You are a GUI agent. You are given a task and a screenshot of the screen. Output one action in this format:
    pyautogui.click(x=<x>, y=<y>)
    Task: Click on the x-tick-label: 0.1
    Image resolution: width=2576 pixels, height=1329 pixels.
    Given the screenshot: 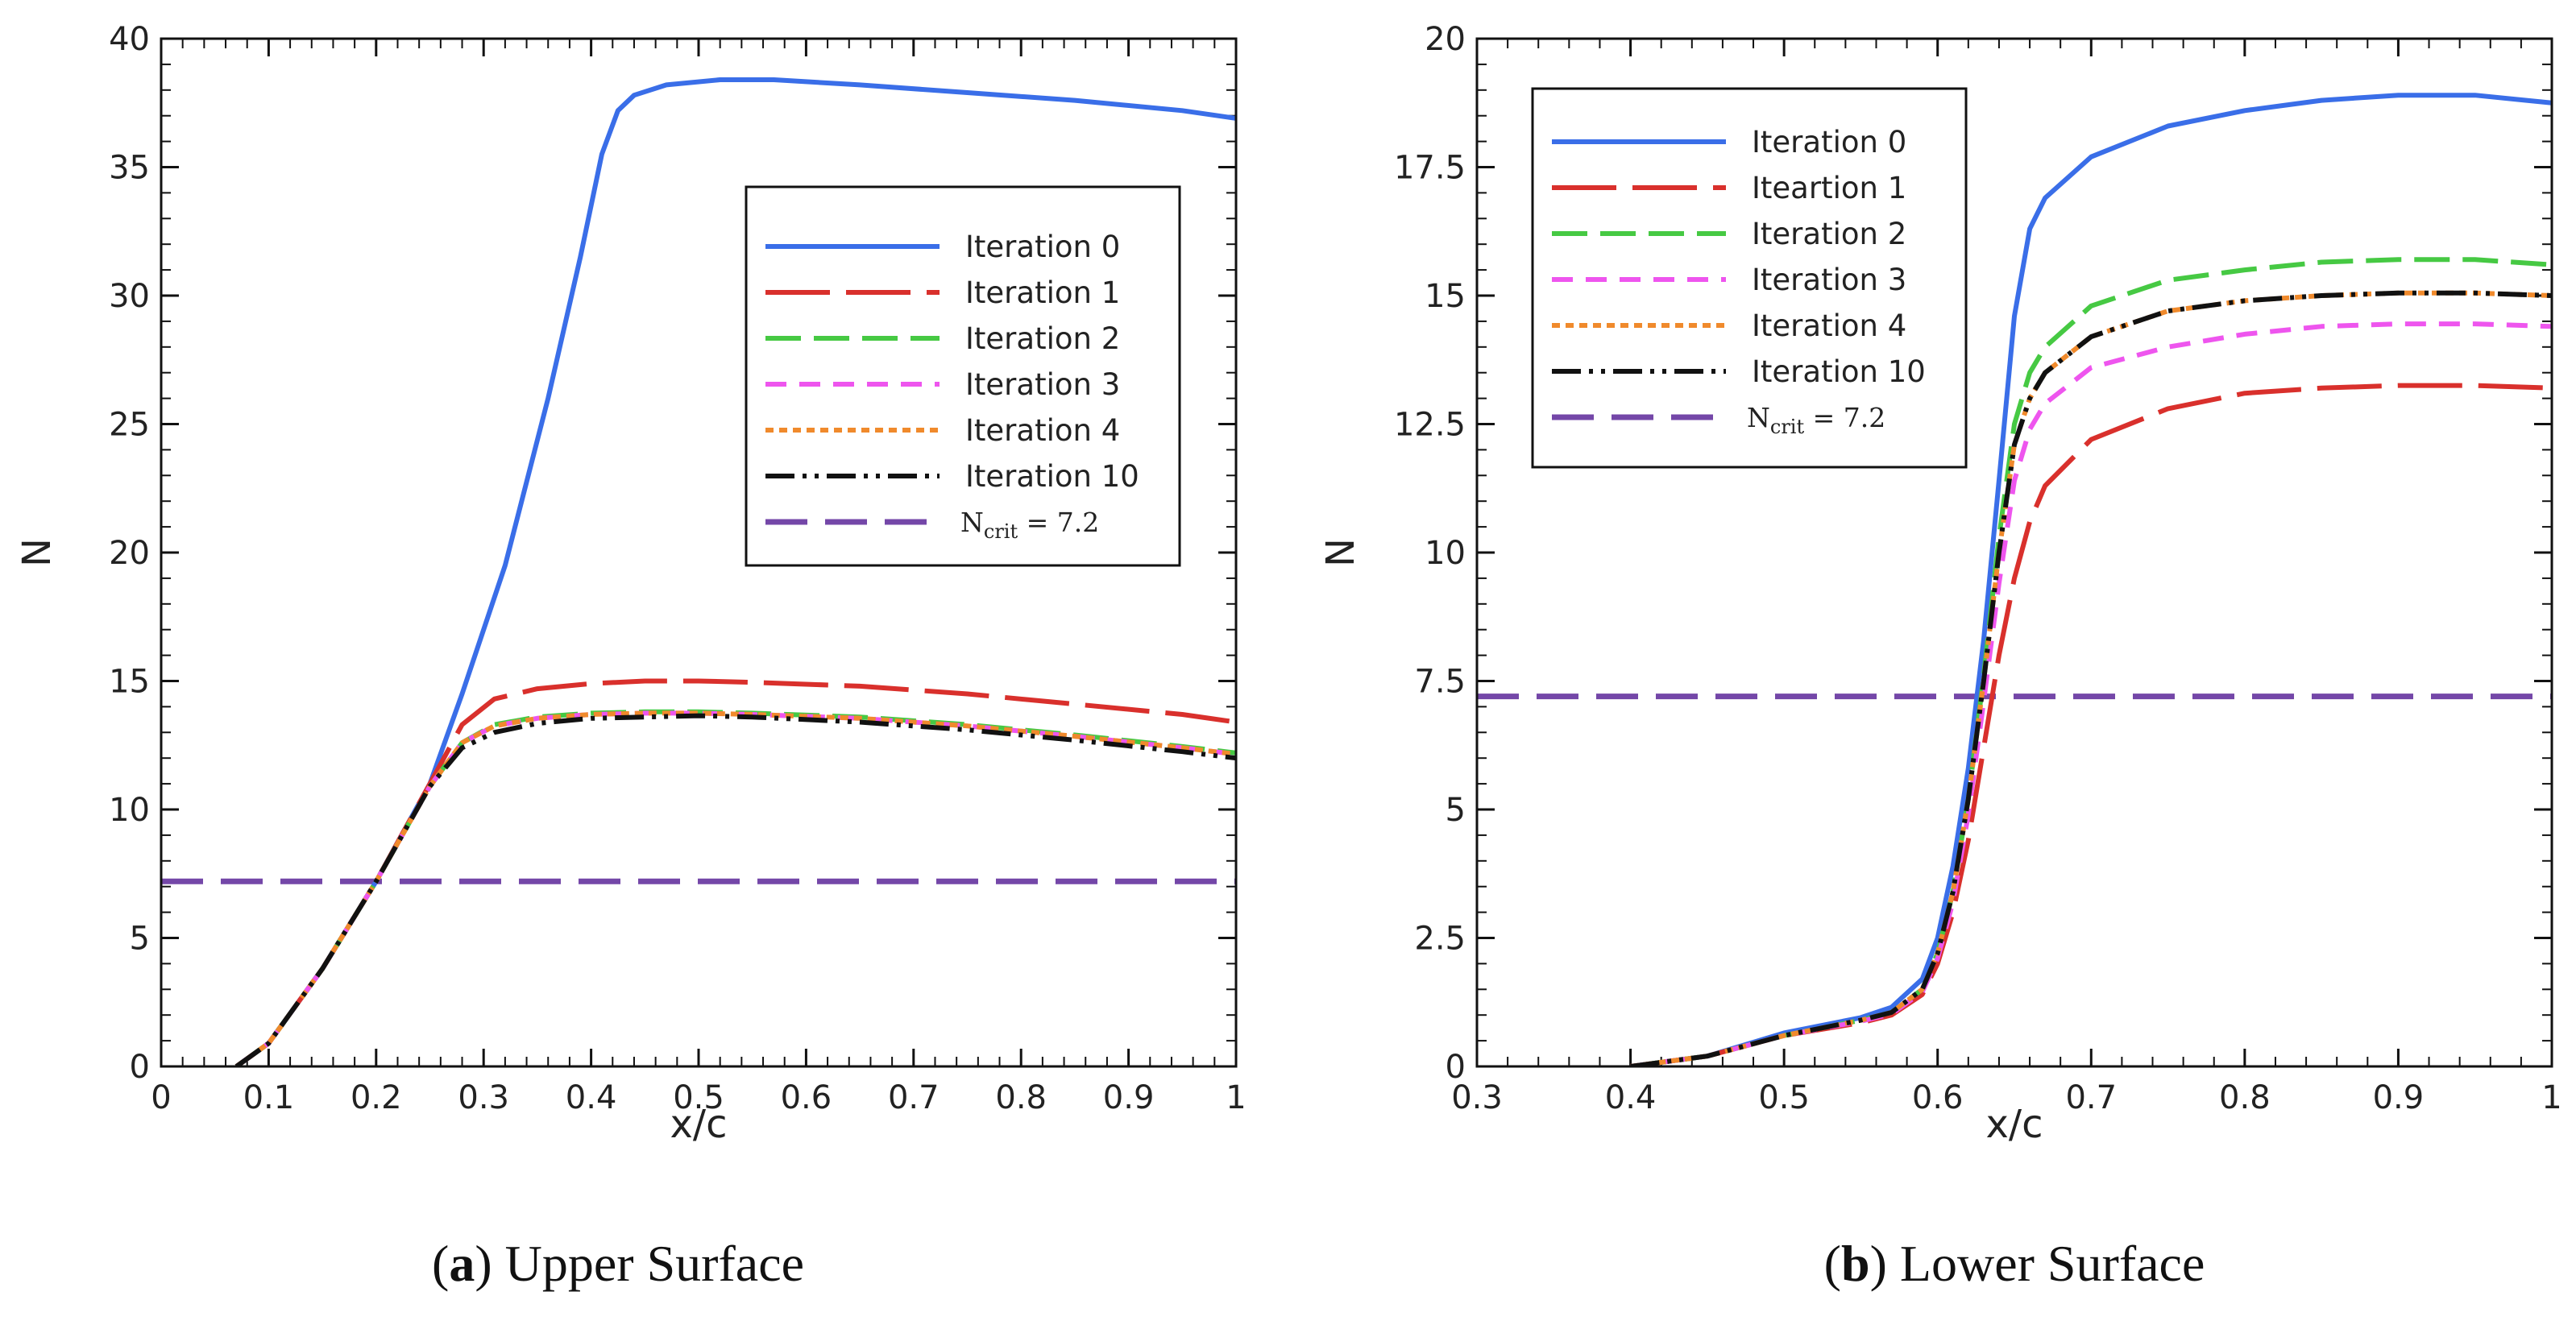 What is the action you would take?
    pyautogui.click(x=269, y=1097)
    